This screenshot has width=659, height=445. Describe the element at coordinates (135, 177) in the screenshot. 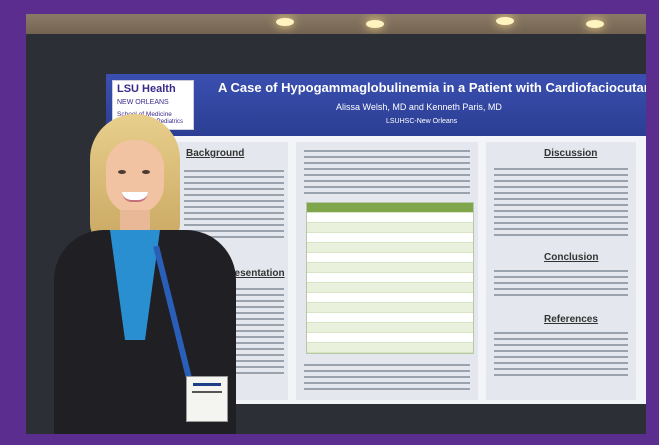

I see `face` at that location.